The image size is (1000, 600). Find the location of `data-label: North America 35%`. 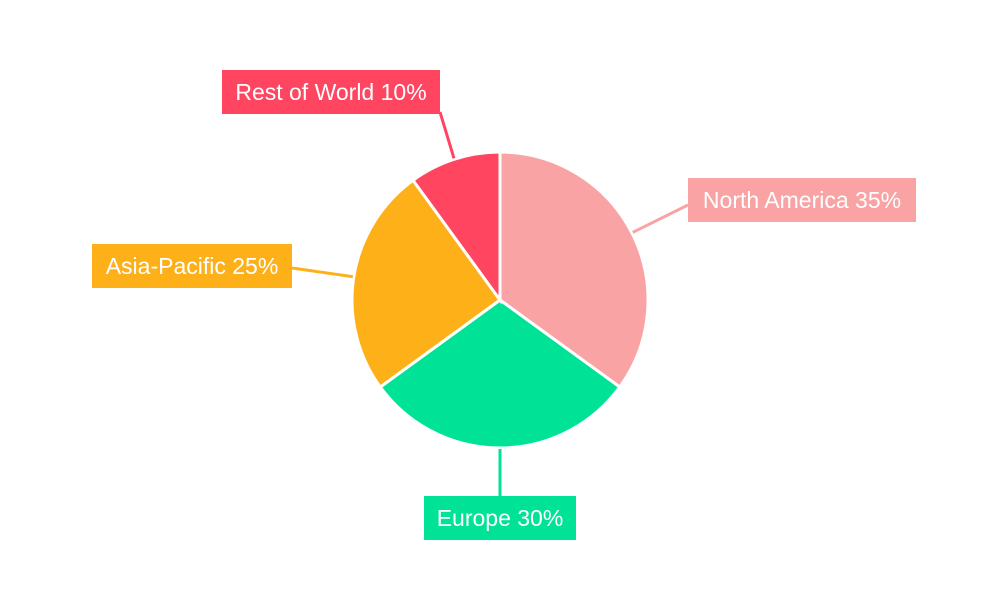

data-label: North America 35% is located at coordinates (802, 200).